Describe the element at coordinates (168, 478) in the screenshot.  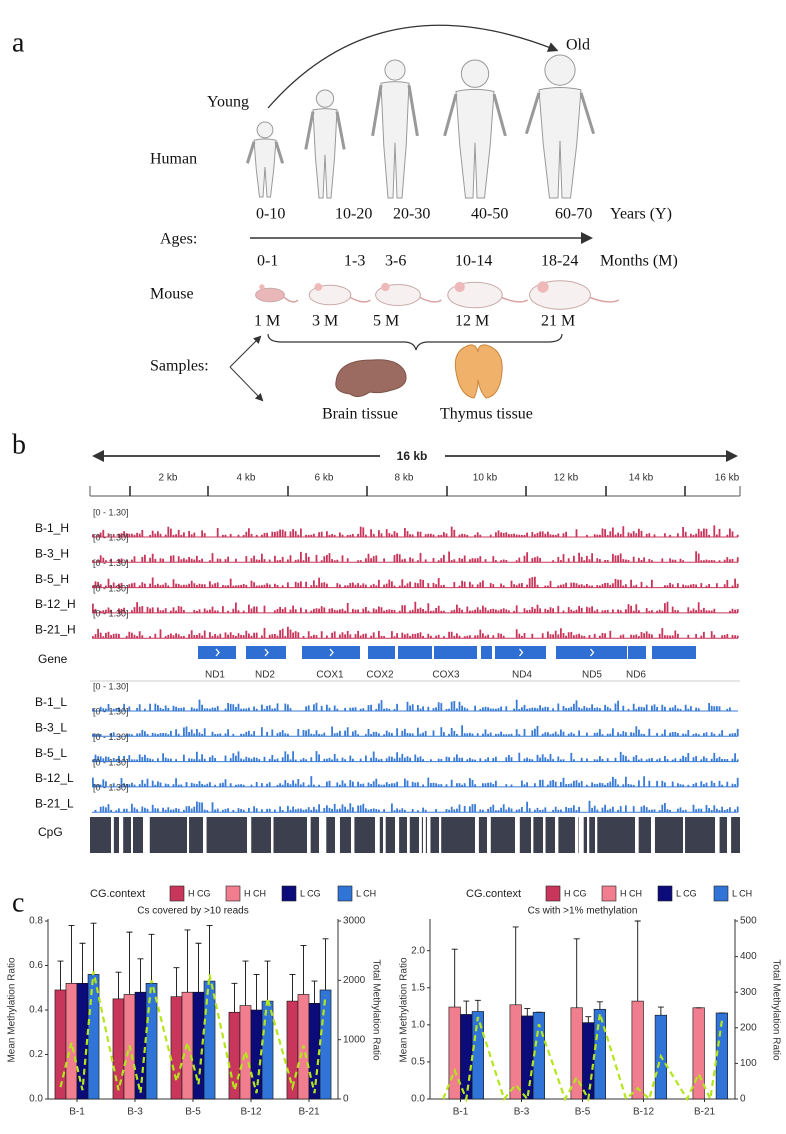
I see `ruler-label: 2 kb` at that location.